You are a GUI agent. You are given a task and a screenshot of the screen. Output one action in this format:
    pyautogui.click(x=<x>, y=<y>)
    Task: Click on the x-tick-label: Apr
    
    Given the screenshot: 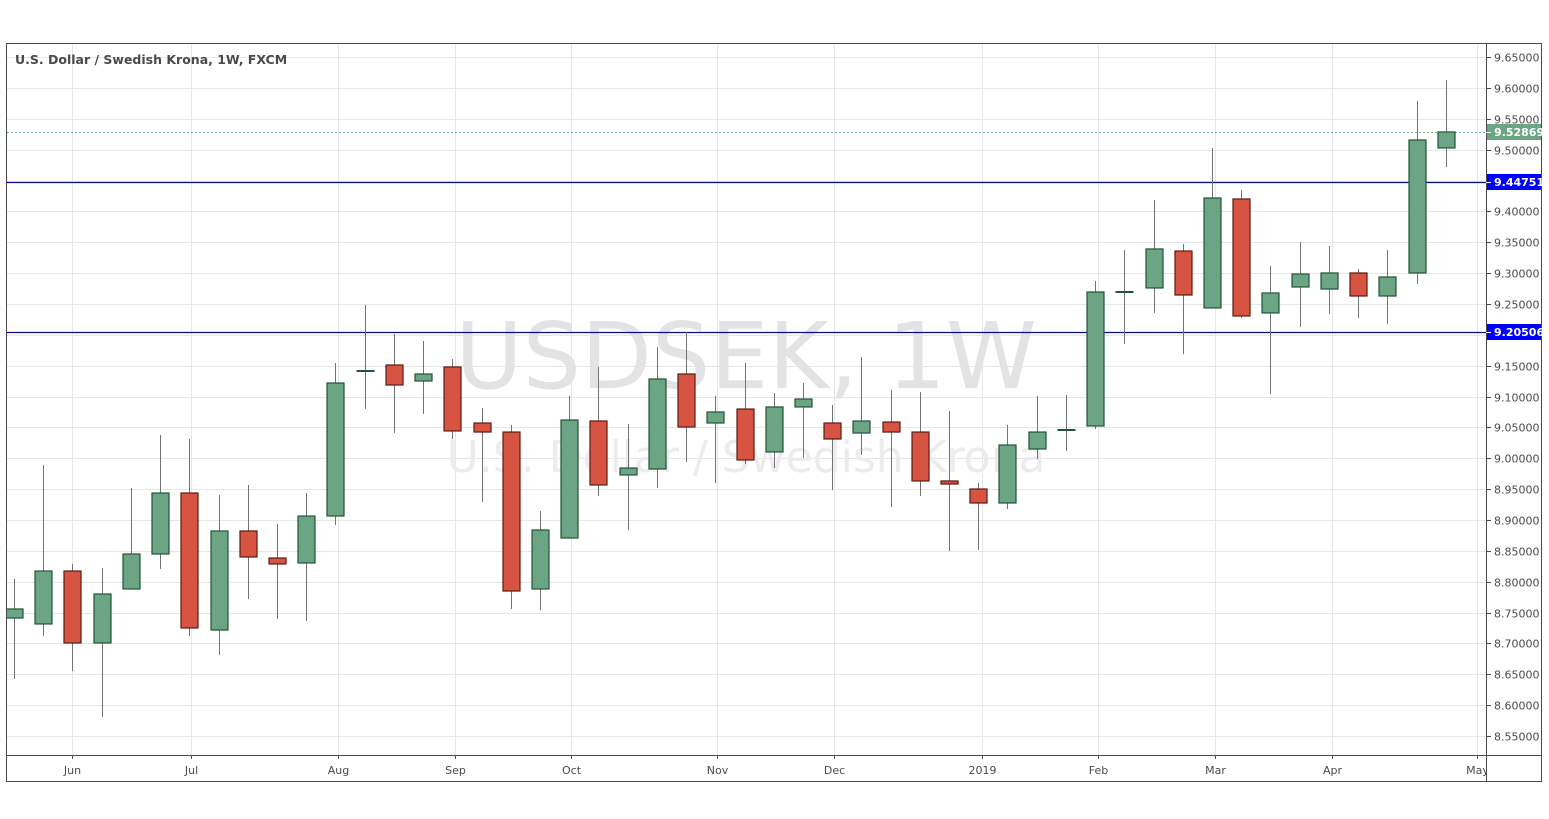 What is the action you would take?
    pyautogui.click(x=1333, y=770)
    